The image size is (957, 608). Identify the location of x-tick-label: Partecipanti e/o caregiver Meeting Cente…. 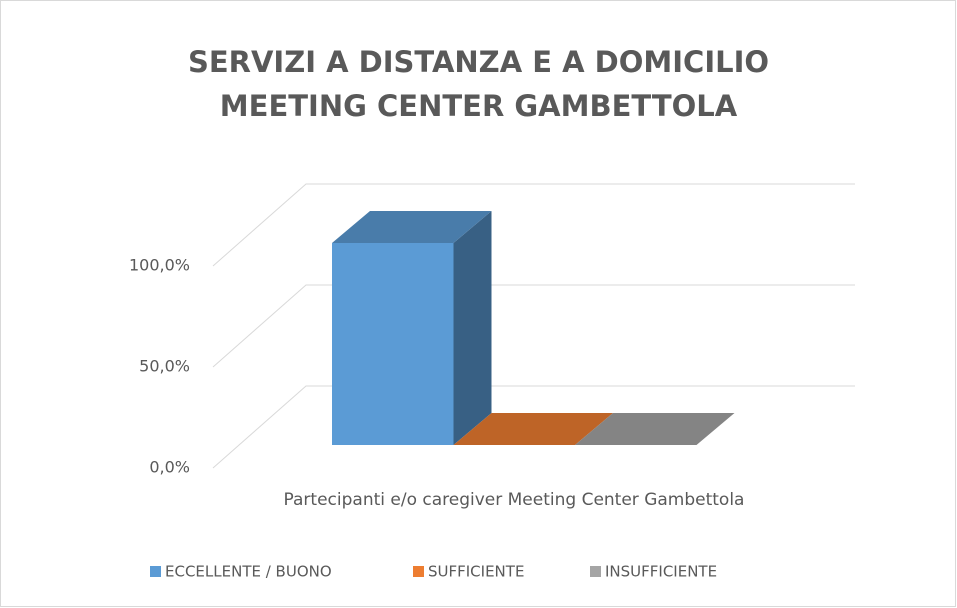
(514, 500).